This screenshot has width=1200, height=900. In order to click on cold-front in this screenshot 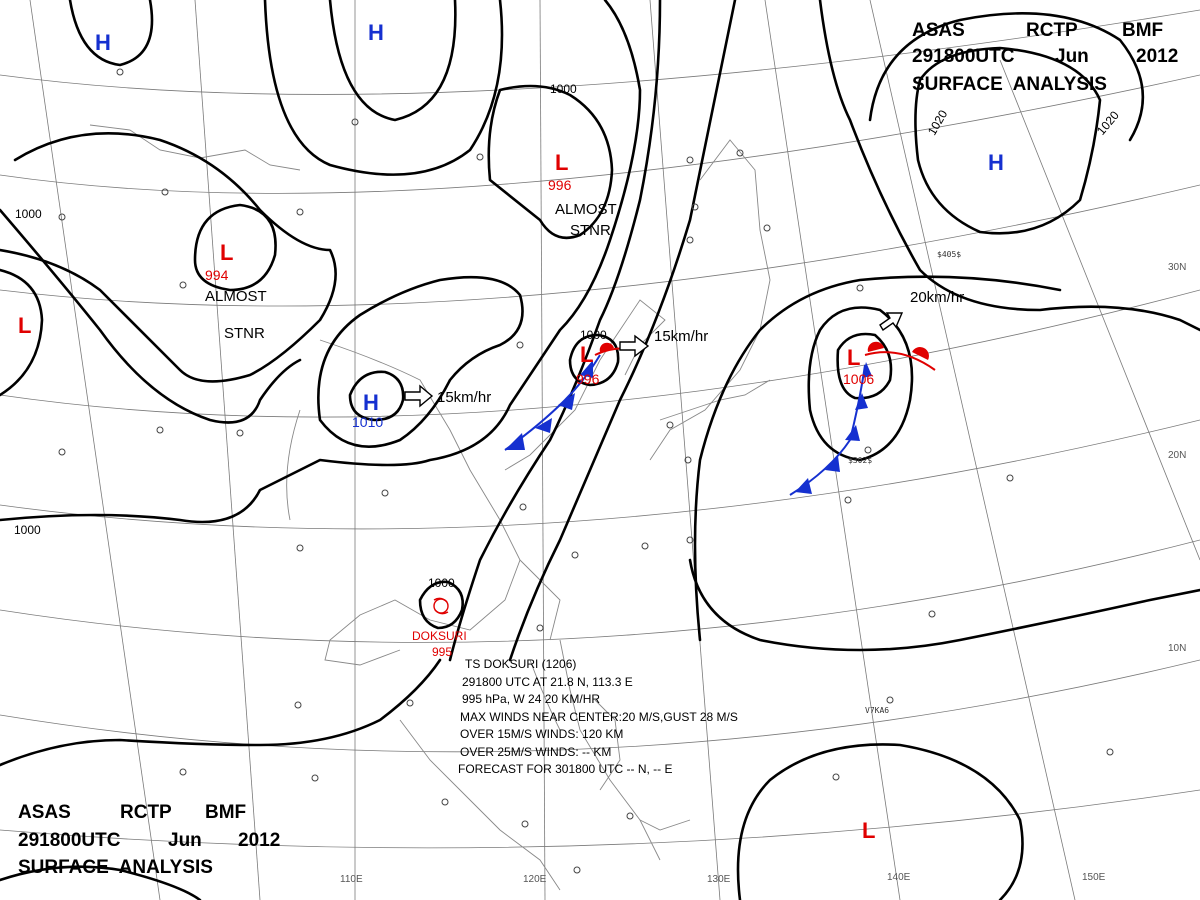, I will do `click(552, 402)`.